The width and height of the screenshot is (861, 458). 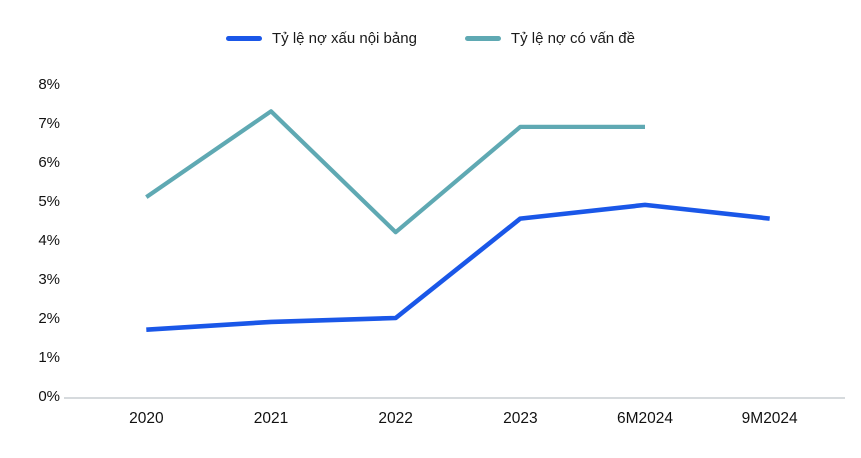 I want to click on legend-item-npl-ratio: Tỷ lệ nợ xấu nội bảng, so click(x=321, y=38).